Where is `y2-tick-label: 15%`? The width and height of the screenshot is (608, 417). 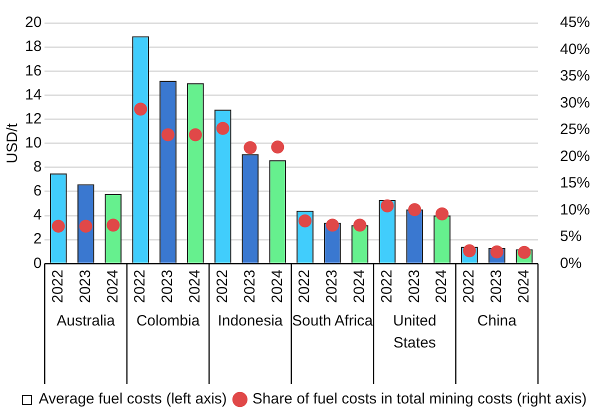 y2-tick-label: 15% is located at coordinates (575, 183).